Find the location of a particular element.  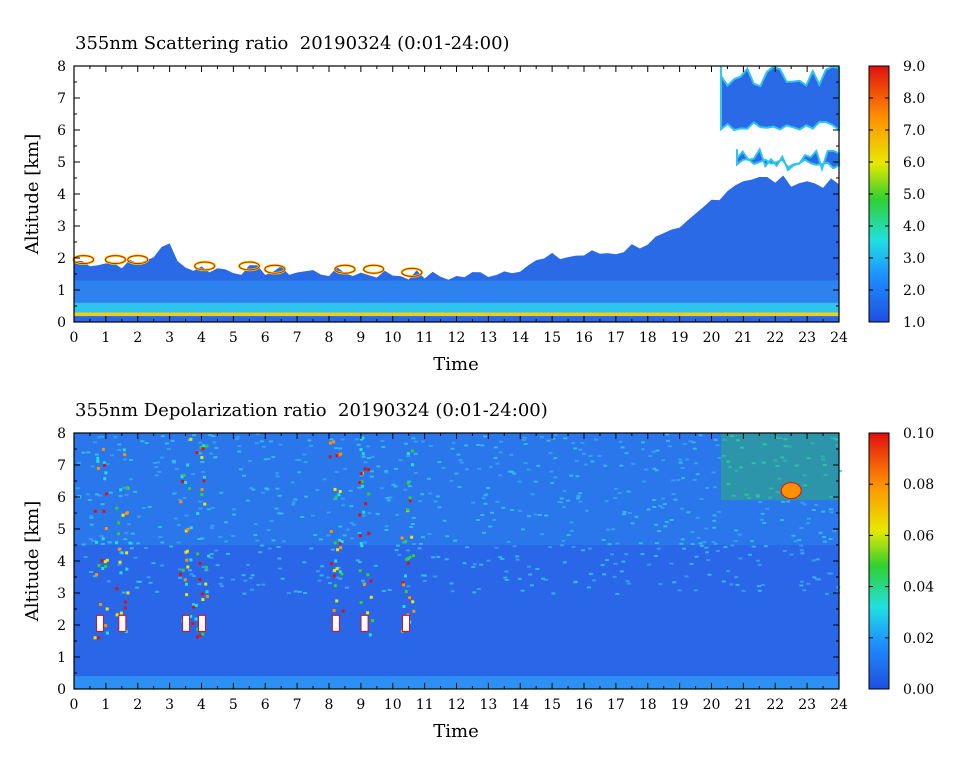

x-tick-label: 1 is located at coordinates (105, 705).